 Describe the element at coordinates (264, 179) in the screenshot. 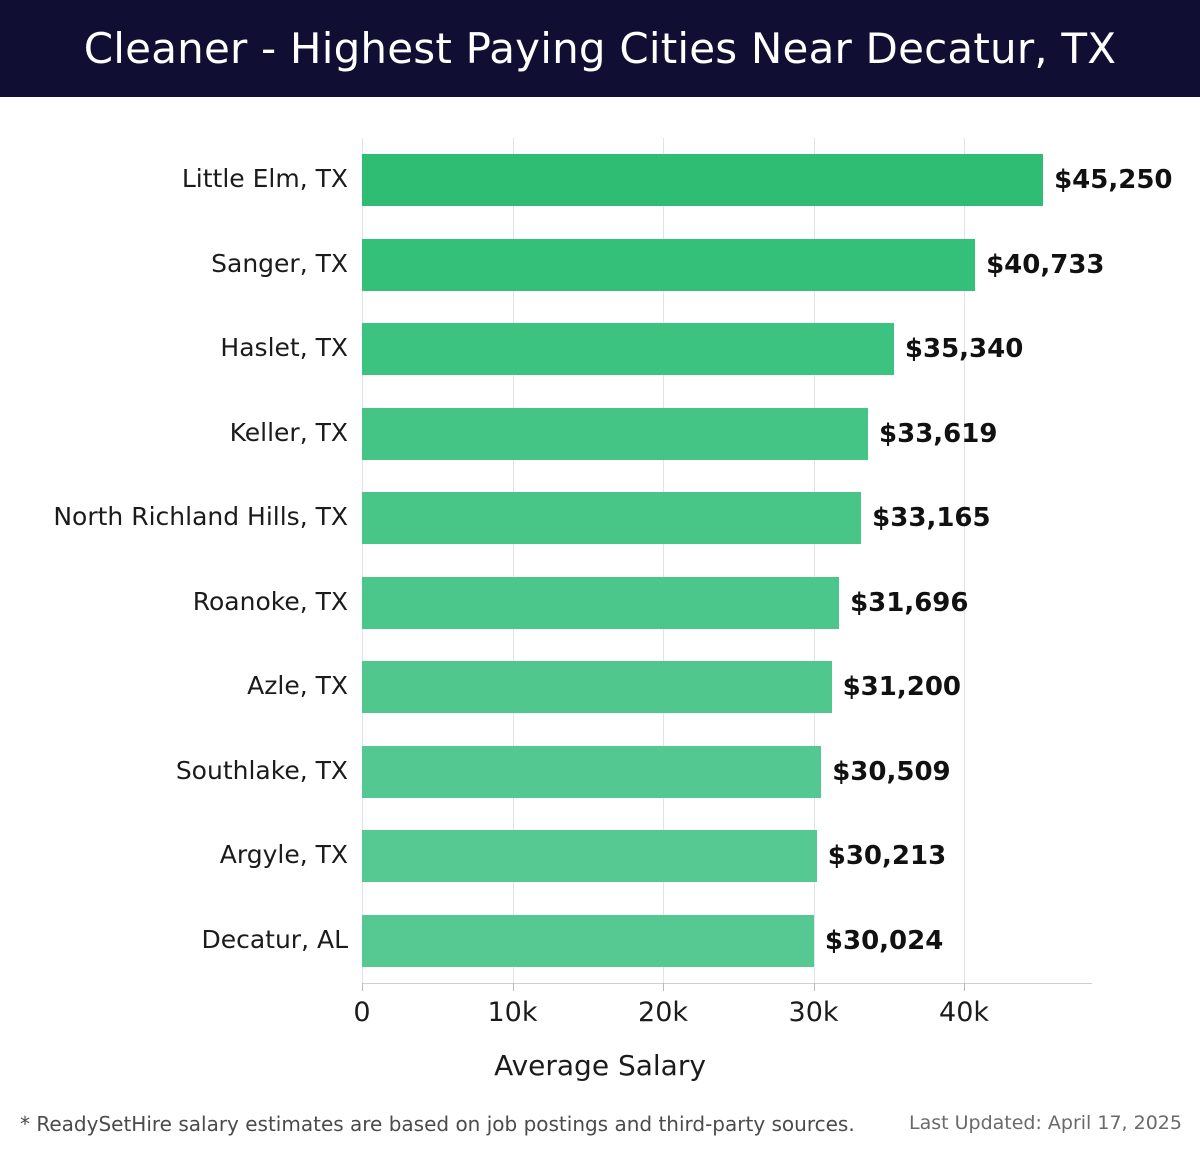

I see `category-label: Little Elm, TX` at that location.